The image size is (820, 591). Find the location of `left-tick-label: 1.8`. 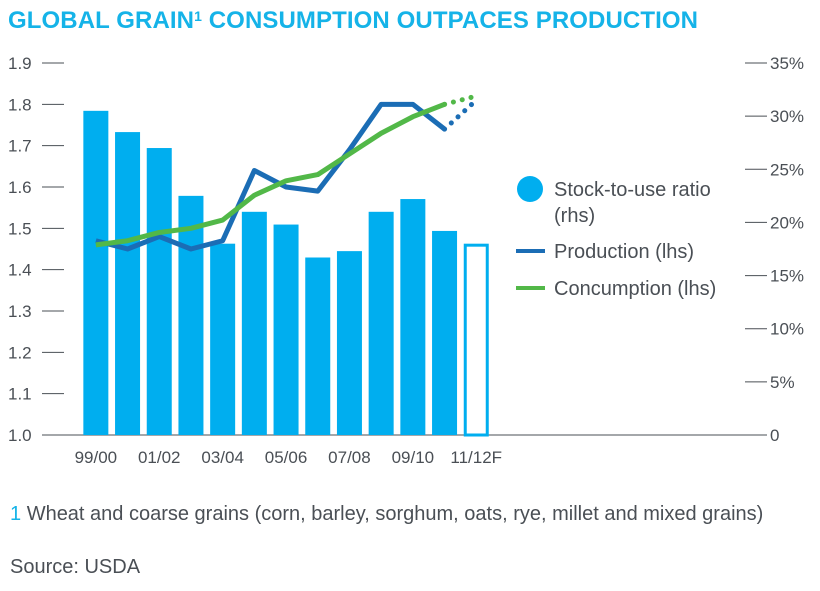

left-tick-label: 1.8 is located at coordinates (20, 104).